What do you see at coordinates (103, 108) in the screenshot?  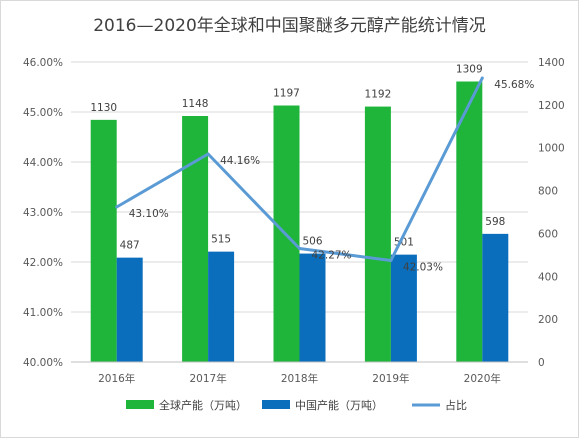 I see `bar-value-label: 1130` at bounding box center [103, 108].